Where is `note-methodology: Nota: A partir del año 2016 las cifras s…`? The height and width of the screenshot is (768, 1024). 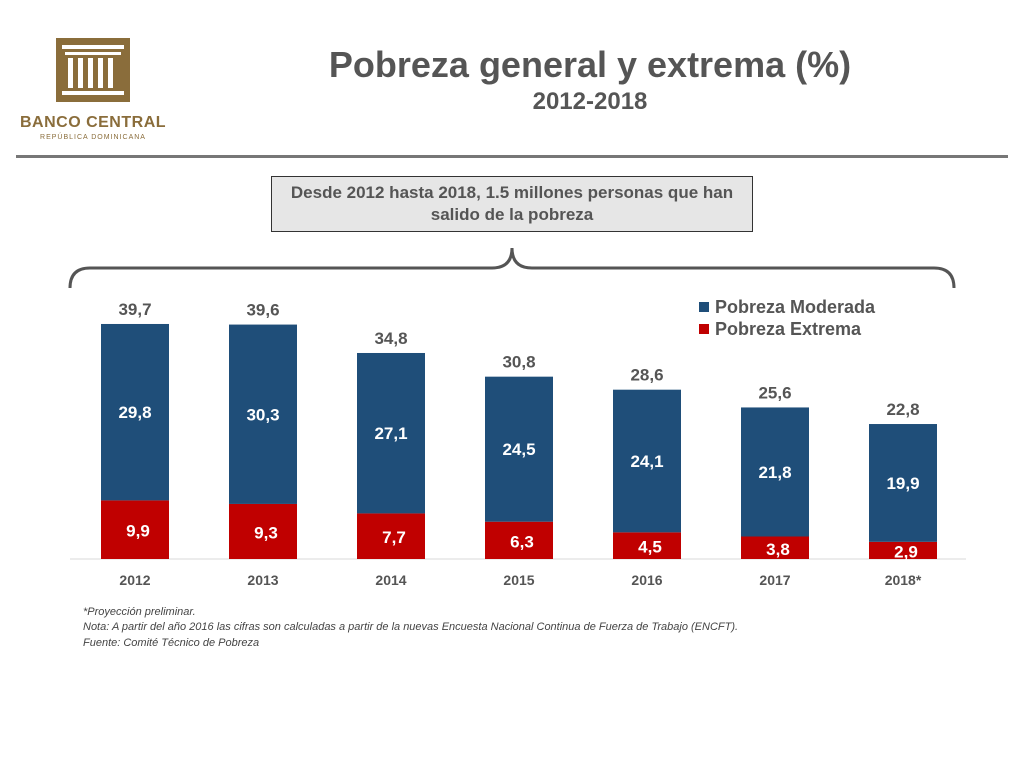
note-methodology: Nota: A partir del año 2016 las cifras s… is located at coordinates (411, 627).